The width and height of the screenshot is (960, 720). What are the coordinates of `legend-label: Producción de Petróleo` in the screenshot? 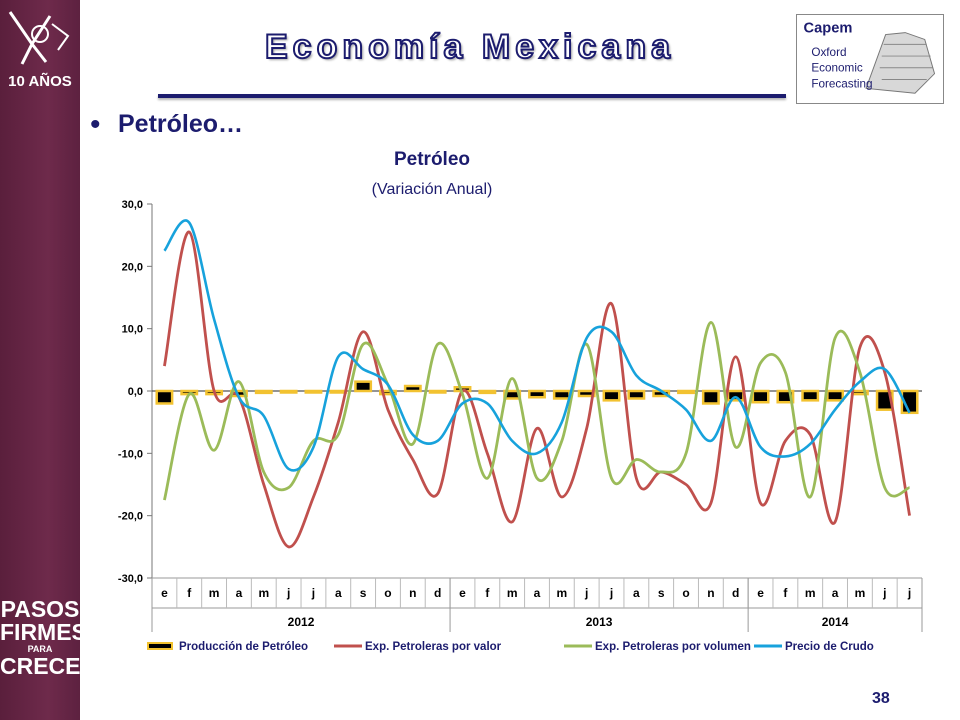 It's located at (243, 647).